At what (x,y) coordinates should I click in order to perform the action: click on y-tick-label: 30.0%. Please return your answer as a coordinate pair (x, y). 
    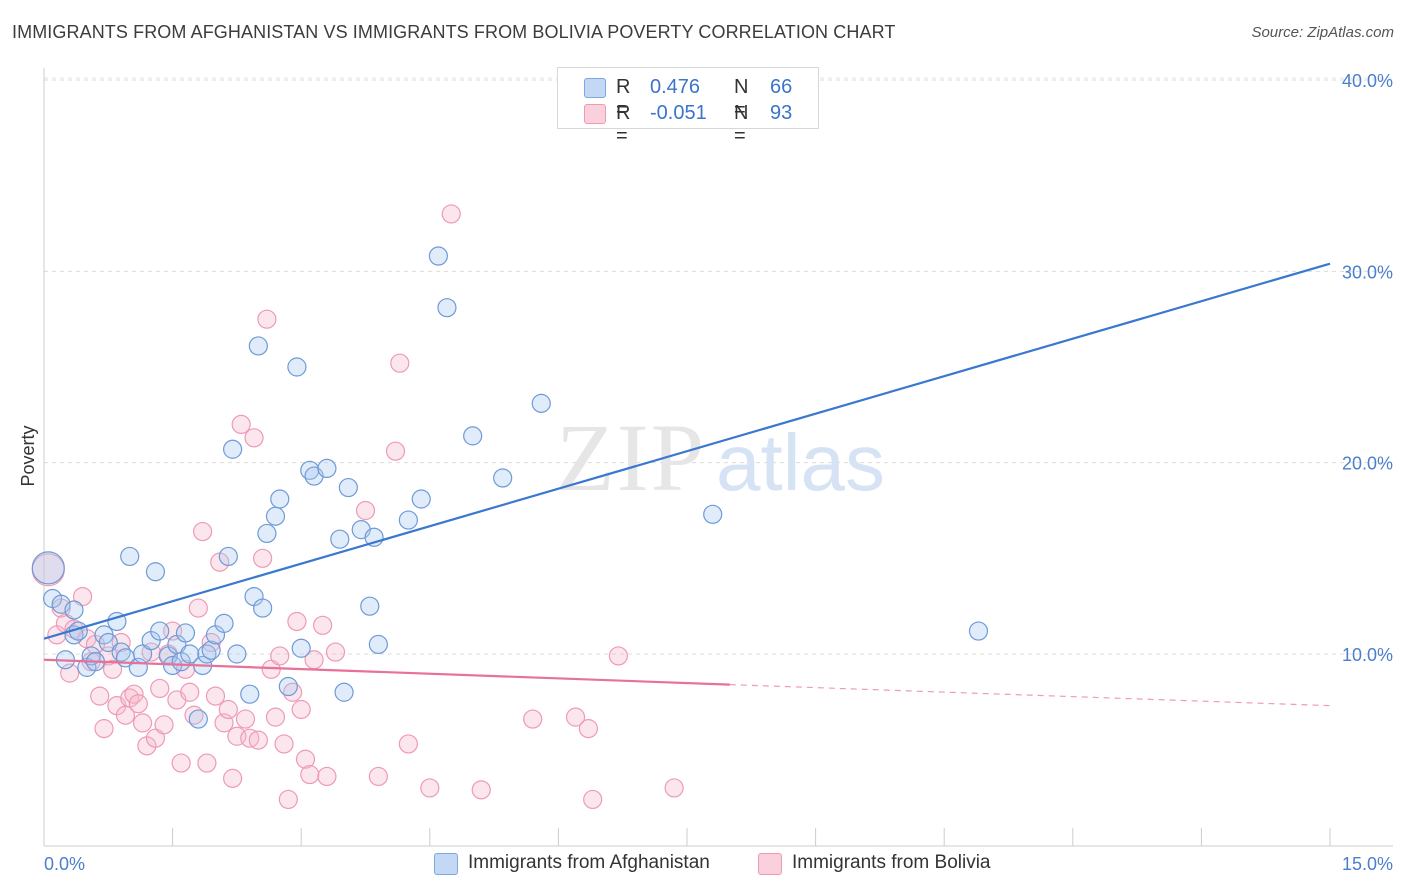
    Looking at the image, I should click on (1367, 272).